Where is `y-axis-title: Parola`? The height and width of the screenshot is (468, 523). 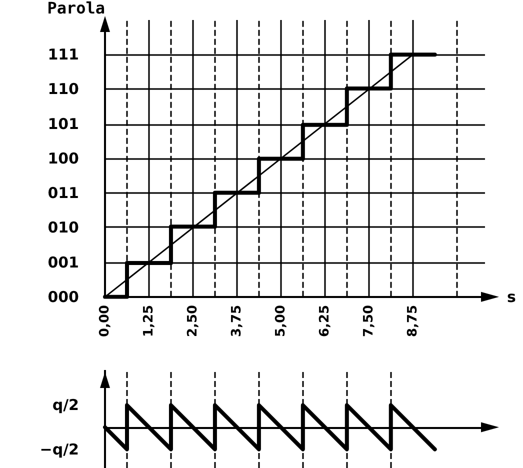
y-axis-title: Parola is located at coordinates (76, 9).